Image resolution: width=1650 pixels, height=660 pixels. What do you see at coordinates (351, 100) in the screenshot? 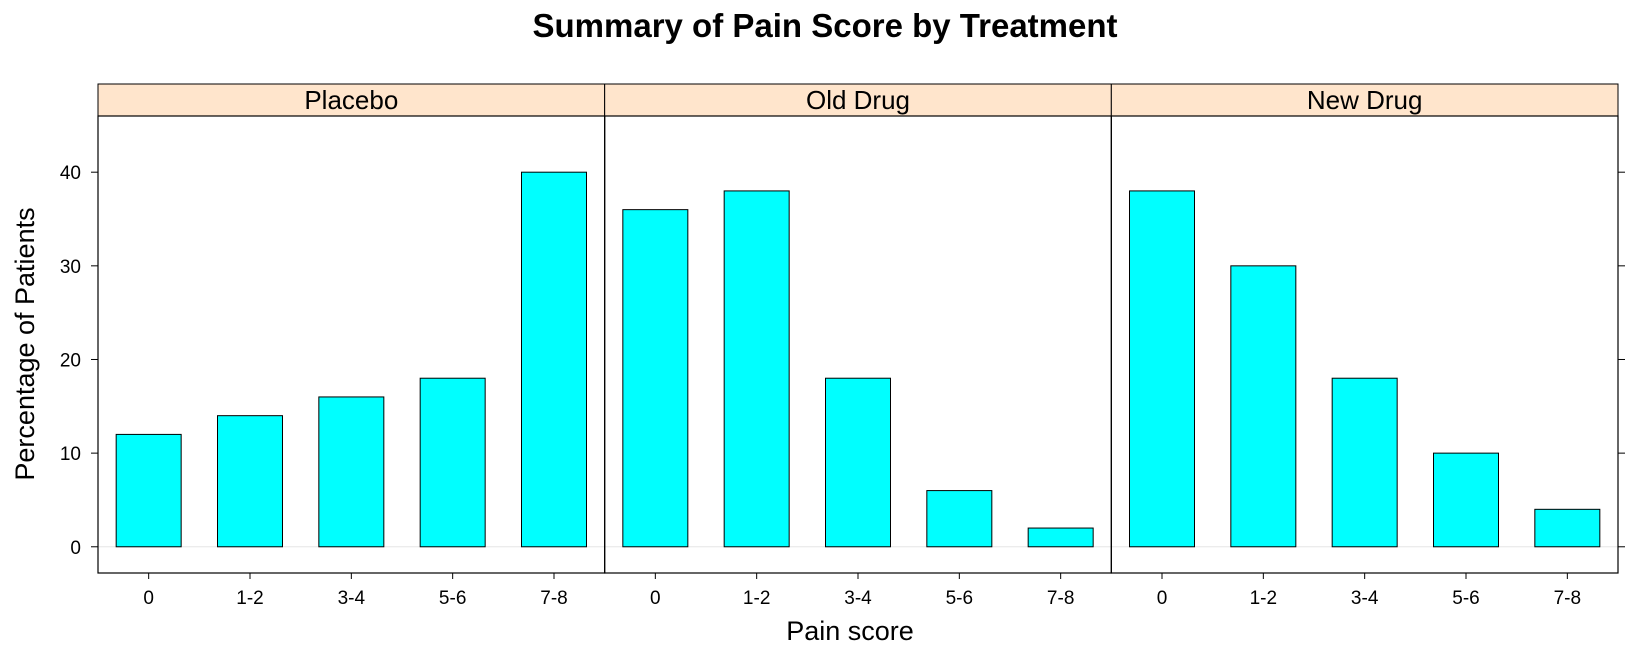
I see `panel-strip-label: Placebo` at bounding box center [351, 100].